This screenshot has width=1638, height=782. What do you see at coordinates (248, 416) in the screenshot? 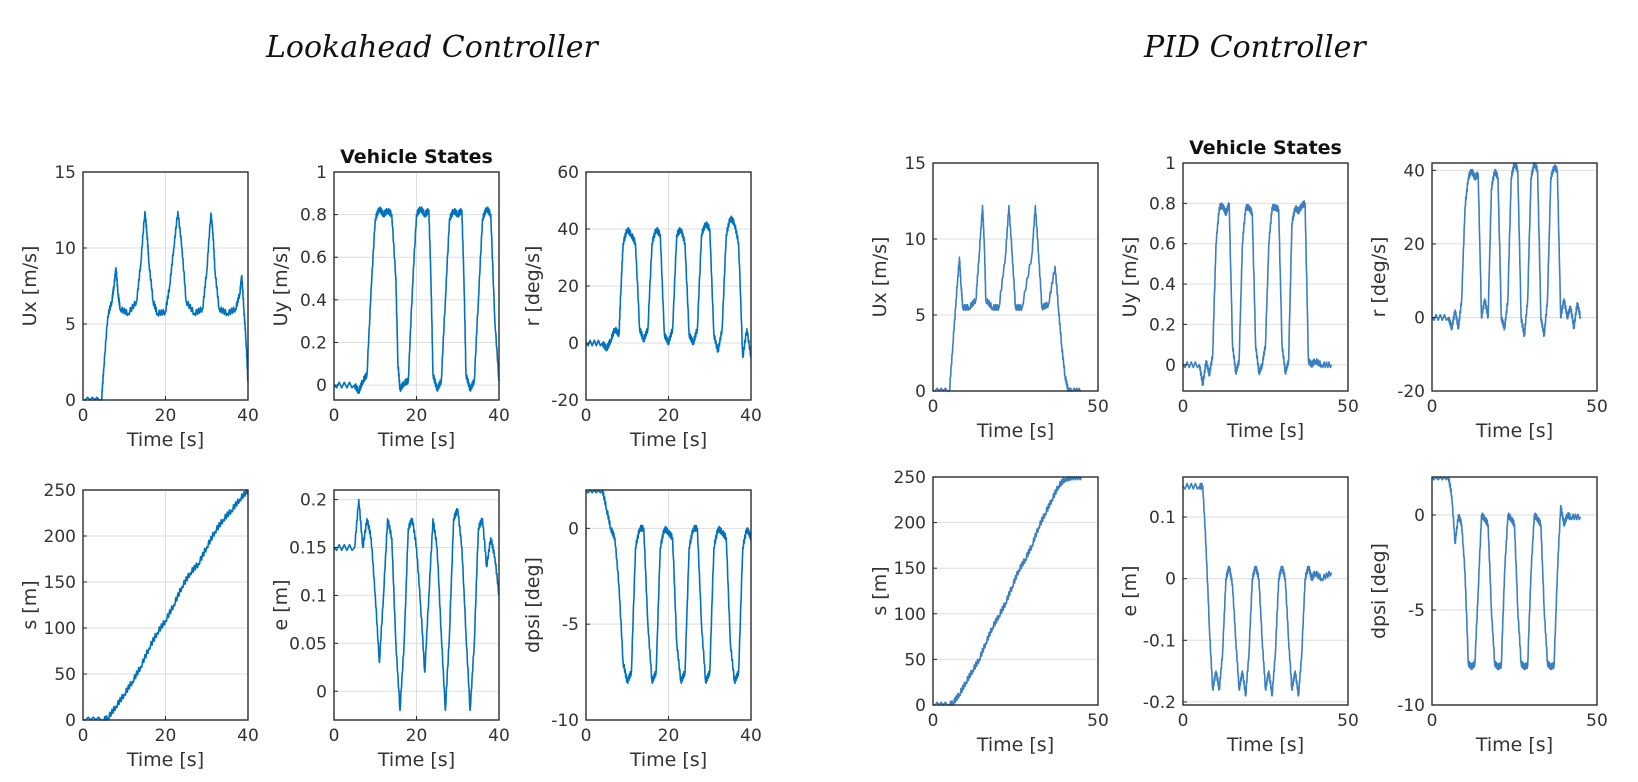
I see `chart-1-xtick-label-2: 40` at bounding box center [248, 416].